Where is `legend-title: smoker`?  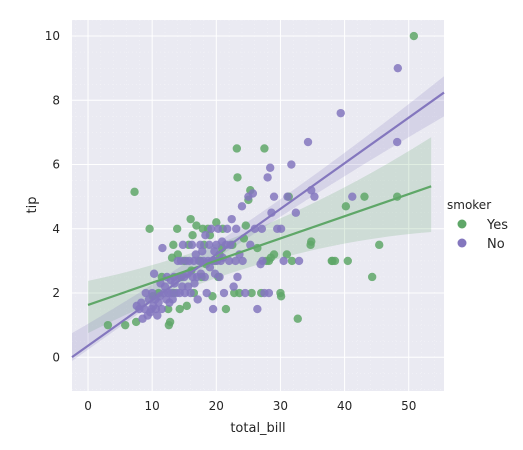 legend-title: smoker is located at coordinates (469, 205).